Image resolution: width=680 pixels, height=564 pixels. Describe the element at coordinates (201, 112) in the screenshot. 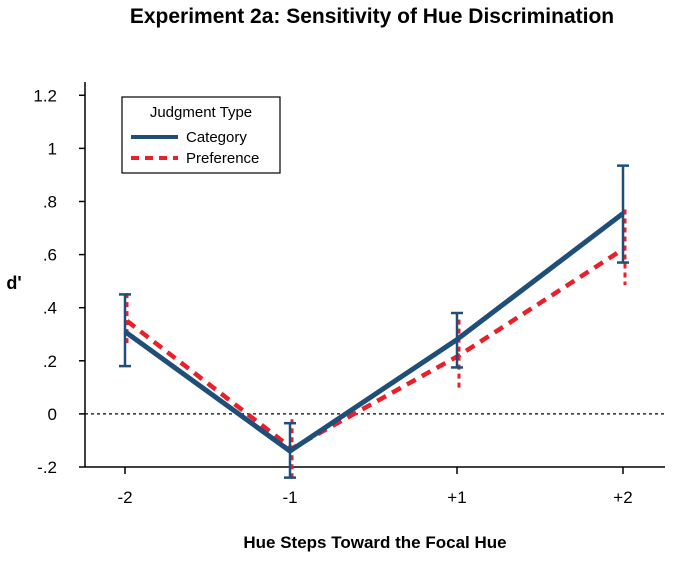

I see `legend-title: Judgment Type` at that location.